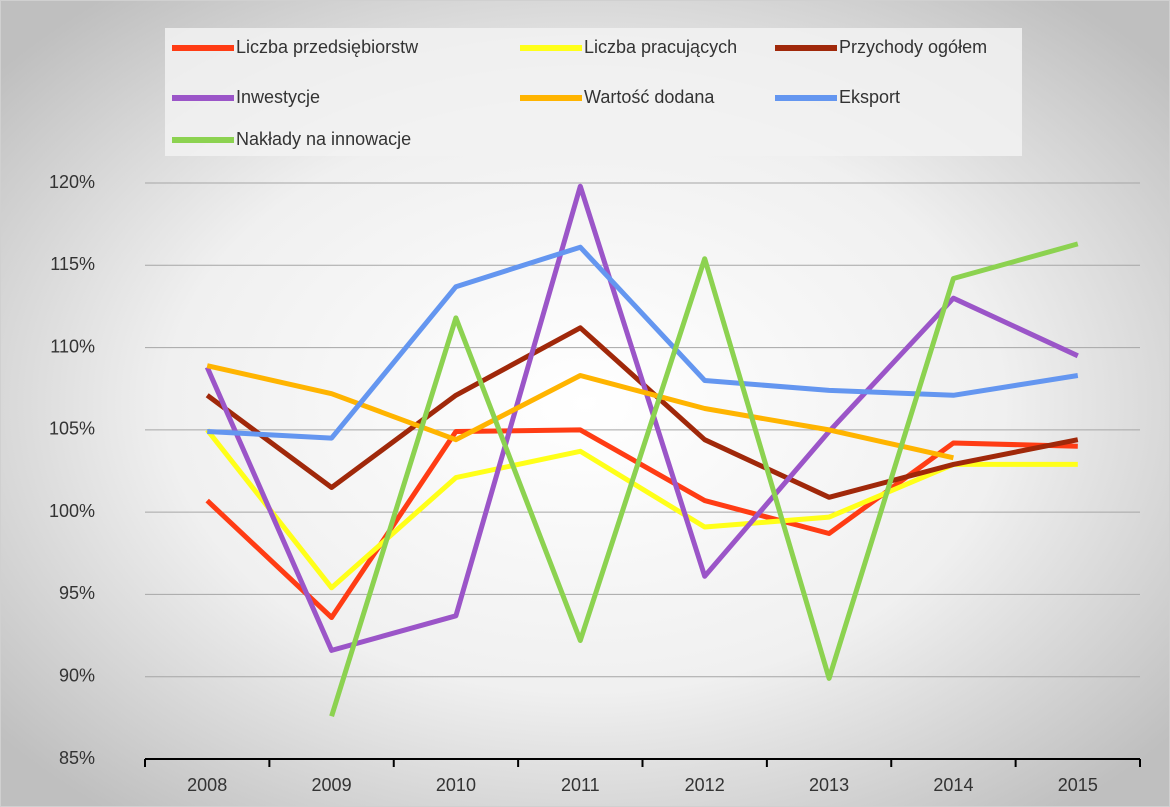 The width and height of the screenshot is (1170, 807). What do you see at coordinates (72, 264) in the screenshot?
I see `y-tick-label: 115%` at bounding box center [72, 264].